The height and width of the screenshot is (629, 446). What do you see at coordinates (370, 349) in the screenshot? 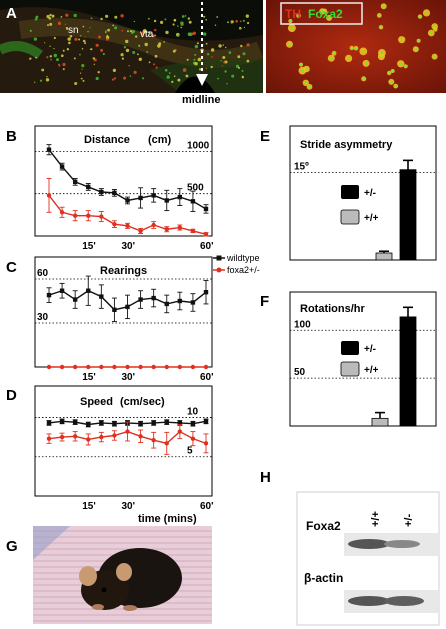
I see `chart-f-legend-hom-label: +/-` at bounding box center [370, 349].